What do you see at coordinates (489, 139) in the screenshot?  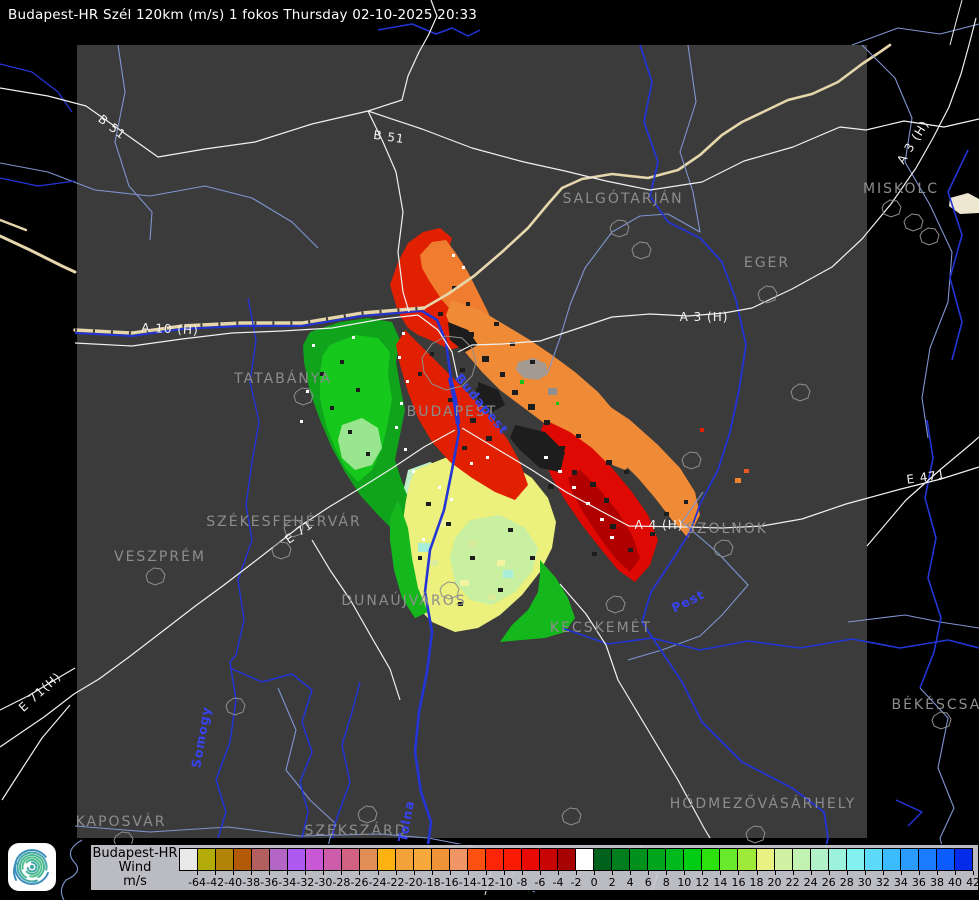 I see `road-b51` at bounding box center [489, 139].